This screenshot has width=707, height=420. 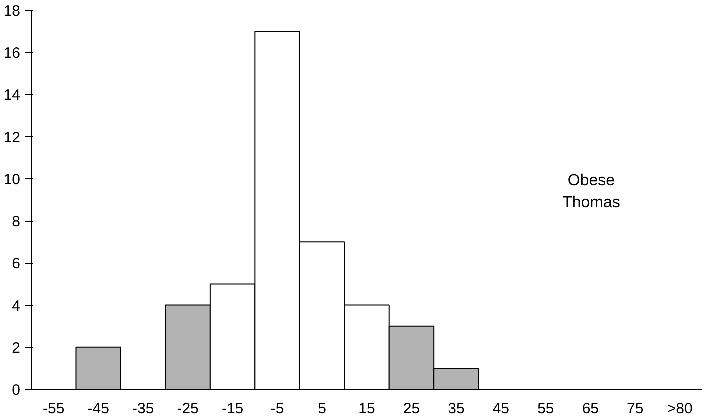 I want to click on y-tick-label: 8, so click(x=16, y=222).